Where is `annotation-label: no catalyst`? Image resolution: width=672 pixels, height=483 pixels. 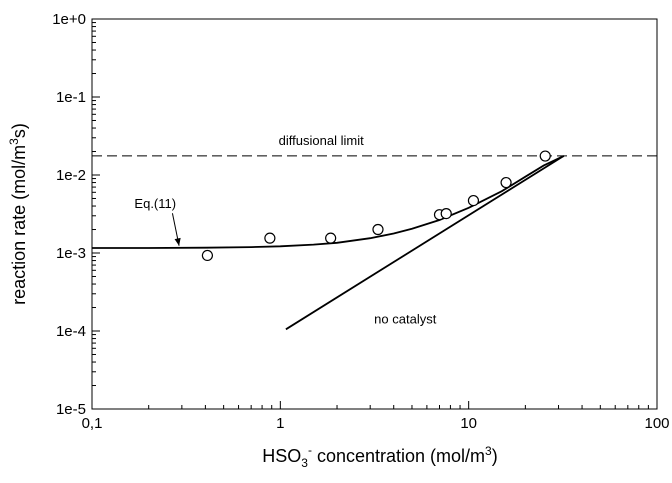
annotation-label: no catalyst is located at coordinates (405, 318).